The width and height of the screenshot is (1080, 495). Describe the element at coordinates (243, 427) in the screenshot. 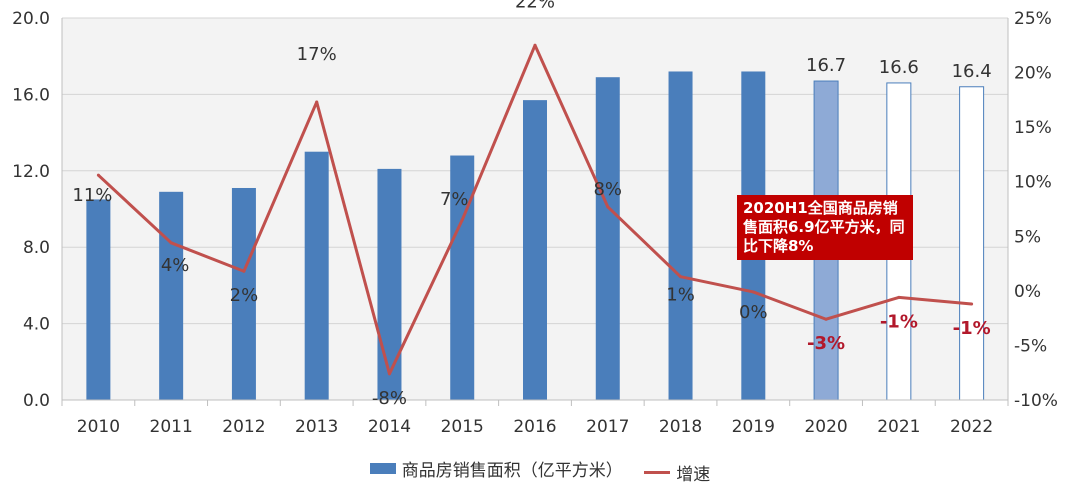

I see `x-tick-label: 2012` at that location.